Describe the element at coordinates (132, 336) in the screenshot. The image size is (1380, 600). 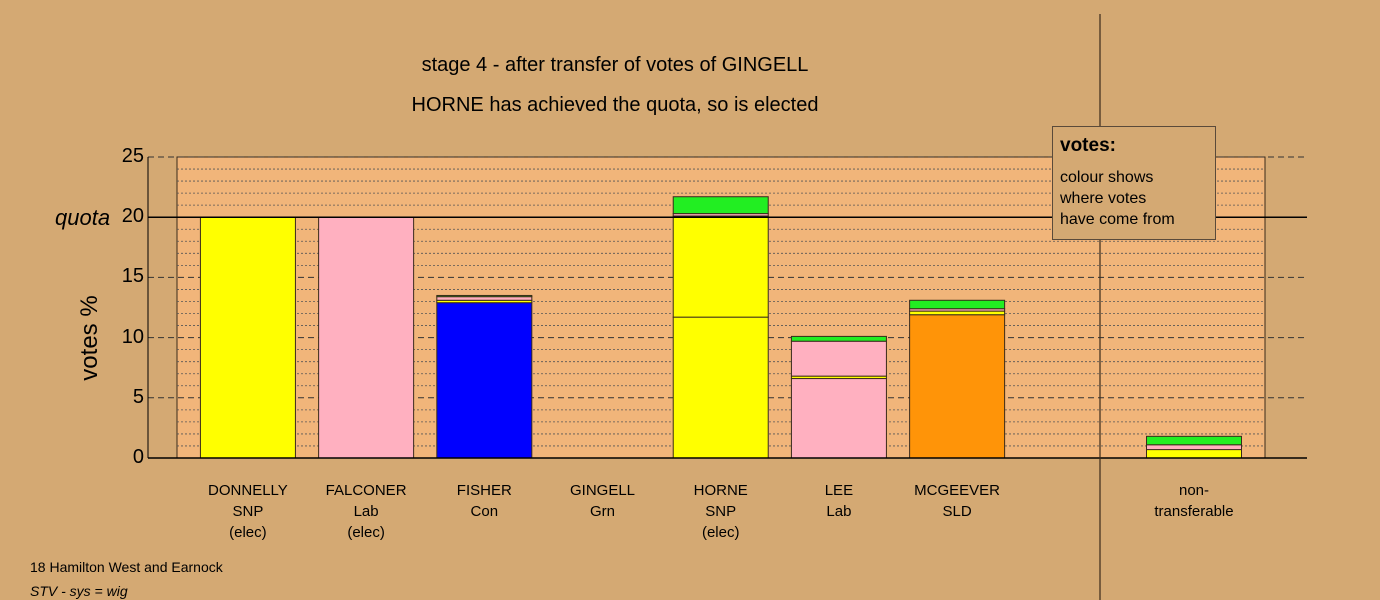
I see `y-tick-label: 10` at that location.